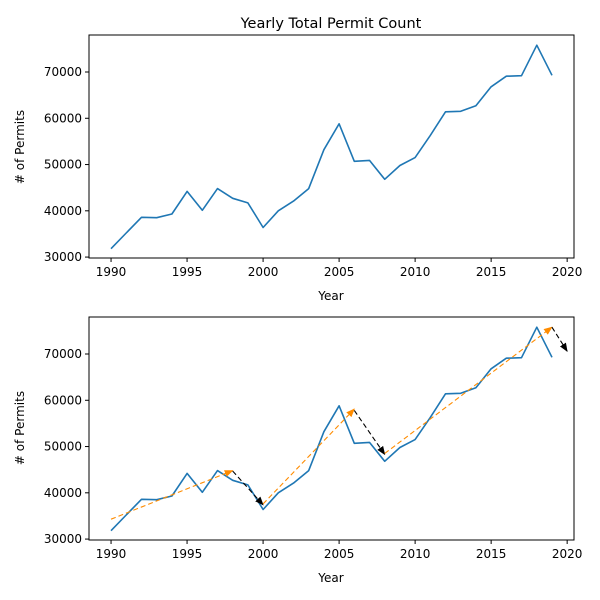 This screenshot has height=600, width=600. What do you see at coordinates (330, 578) in the screenshot?
I see `bottom-chart-x-axis-label: Year` at bounding box center [330, 578].